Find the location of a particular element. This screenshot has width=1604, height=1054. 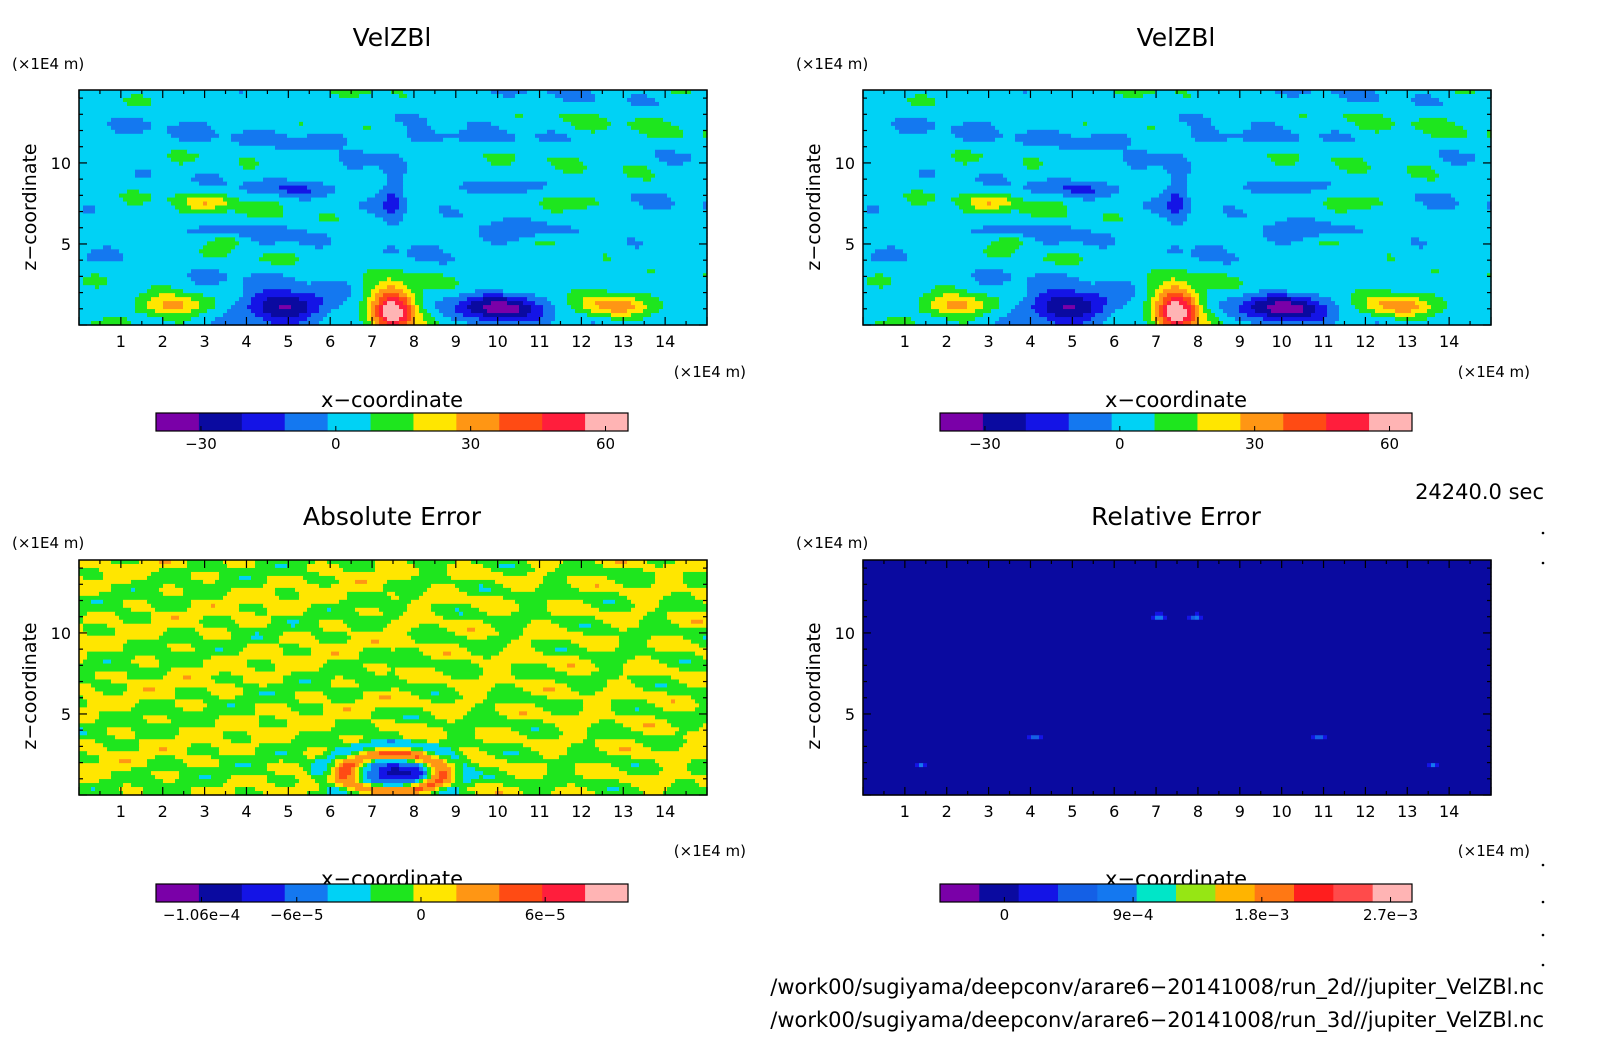

x-tick-label: 8 is located at coordinates (1198, 341).